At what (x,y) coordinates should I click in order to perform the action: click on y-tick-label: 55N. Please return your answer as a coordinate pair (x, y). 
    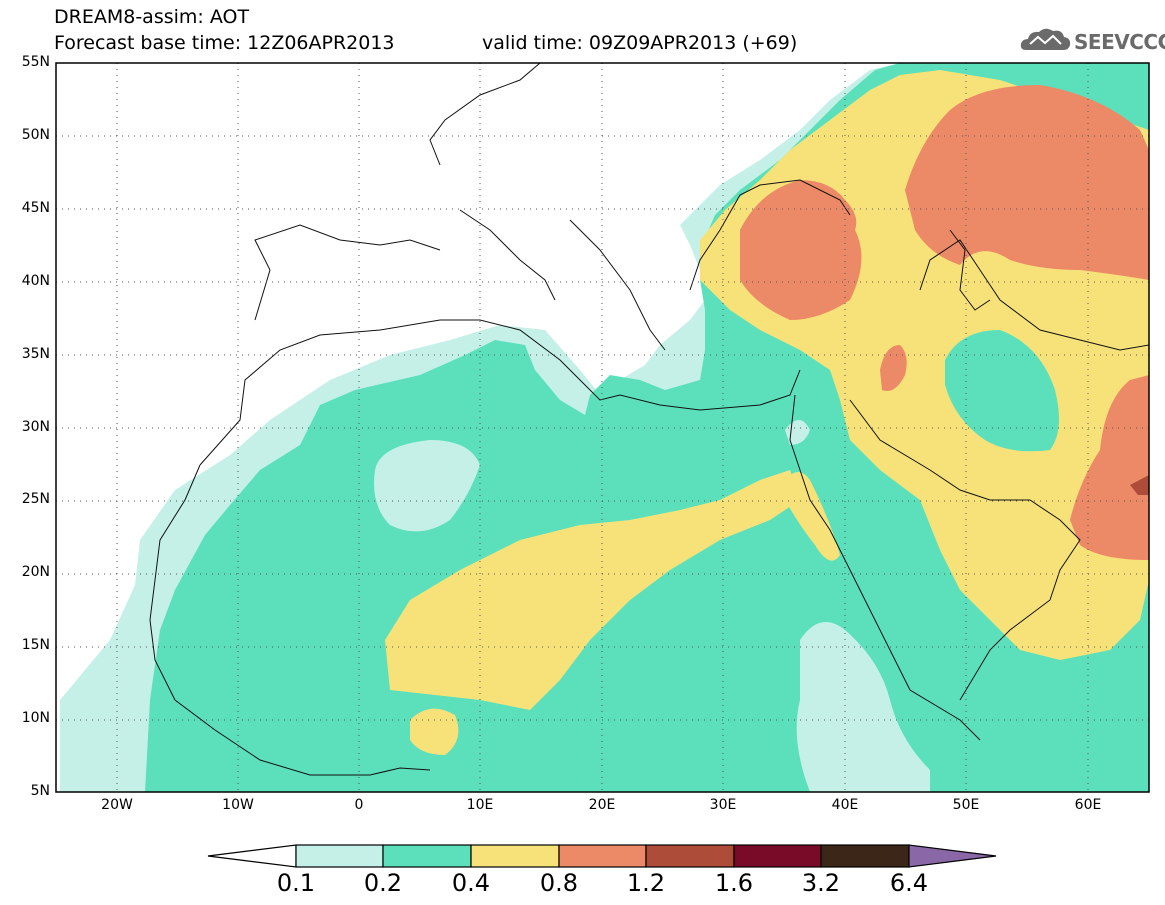
    Looking at the image, I should click on (35, 62).